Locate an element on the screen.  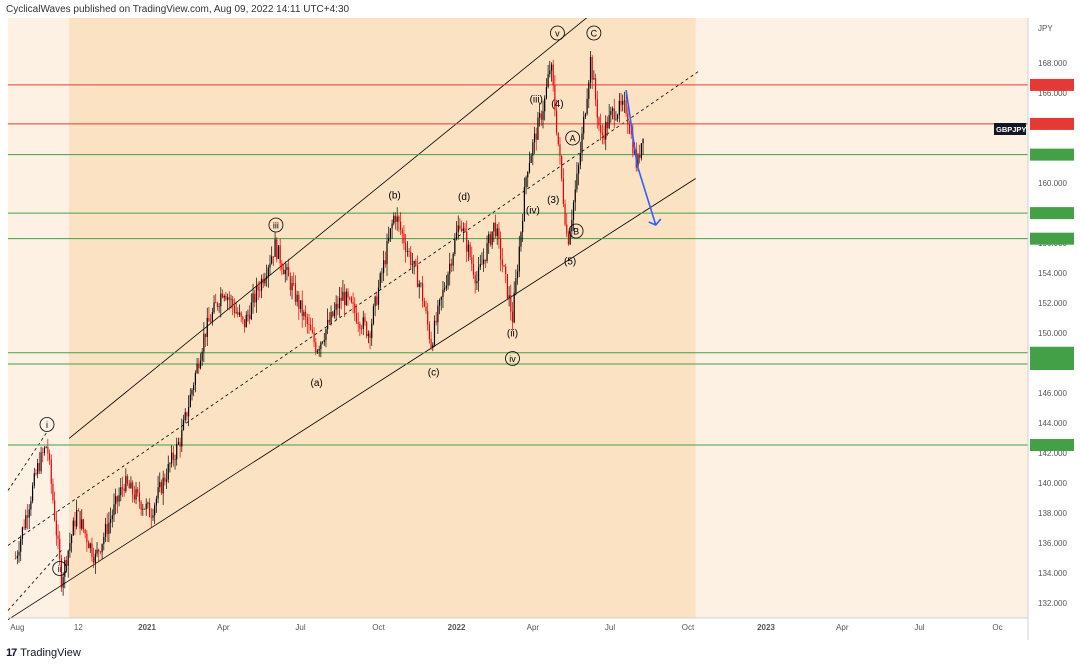
wave-label: (d) is located at coordinates (464, 197).